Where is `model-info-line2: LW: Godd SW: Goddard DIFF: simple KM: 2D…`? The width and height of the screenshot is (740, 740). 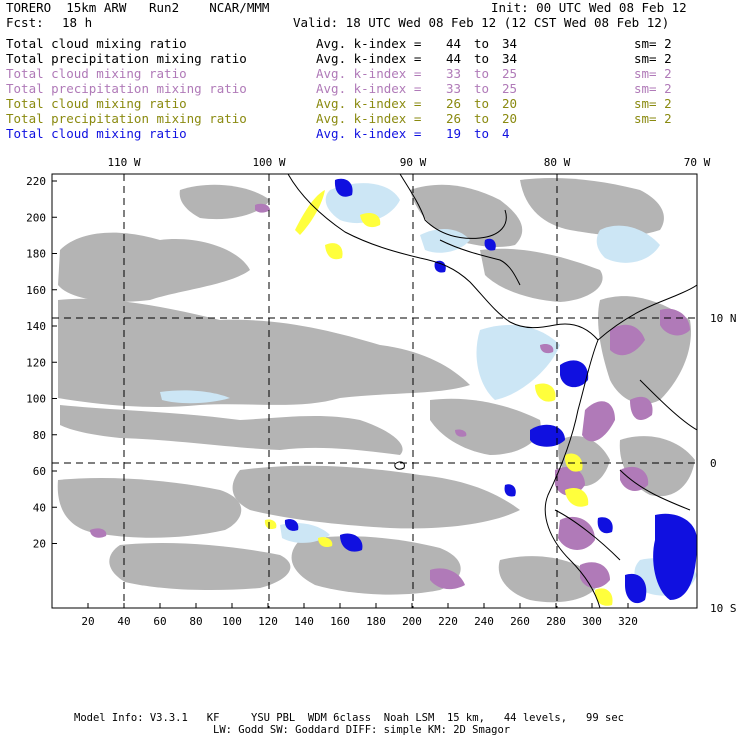 model-info-line2: LW: Godd SW: Goddard DIFF: simple KM: 2D… is located at coordinates (362, 730).